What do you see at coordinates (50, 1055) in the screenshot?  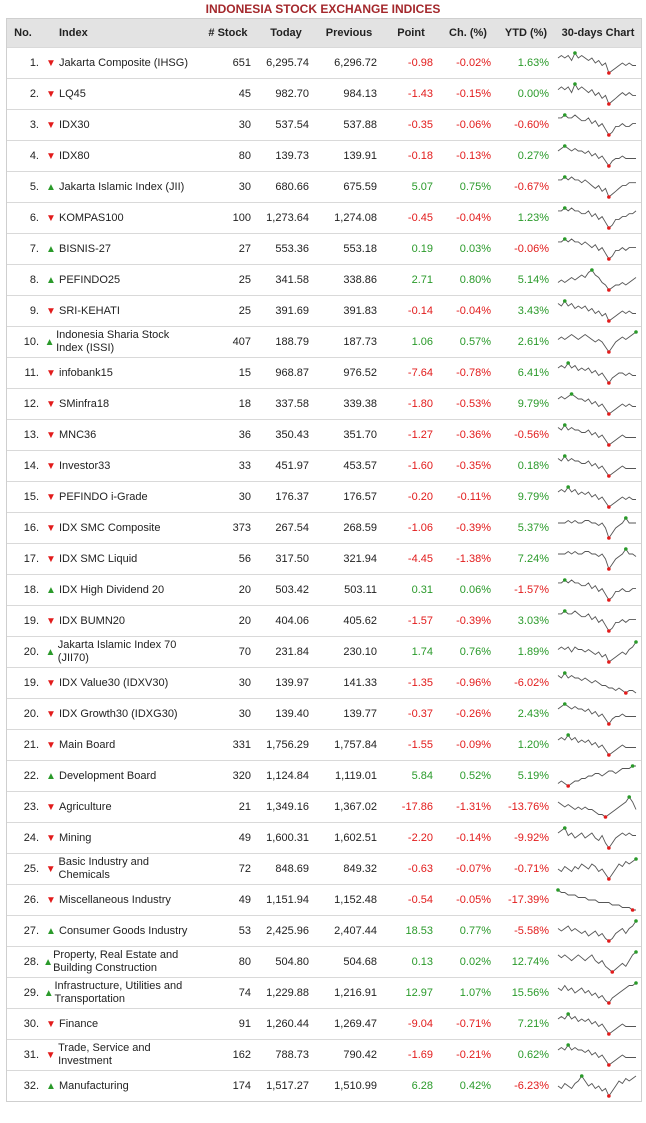 I see `down-triangle-icon: ▼` at bounding box center [50, 1055].